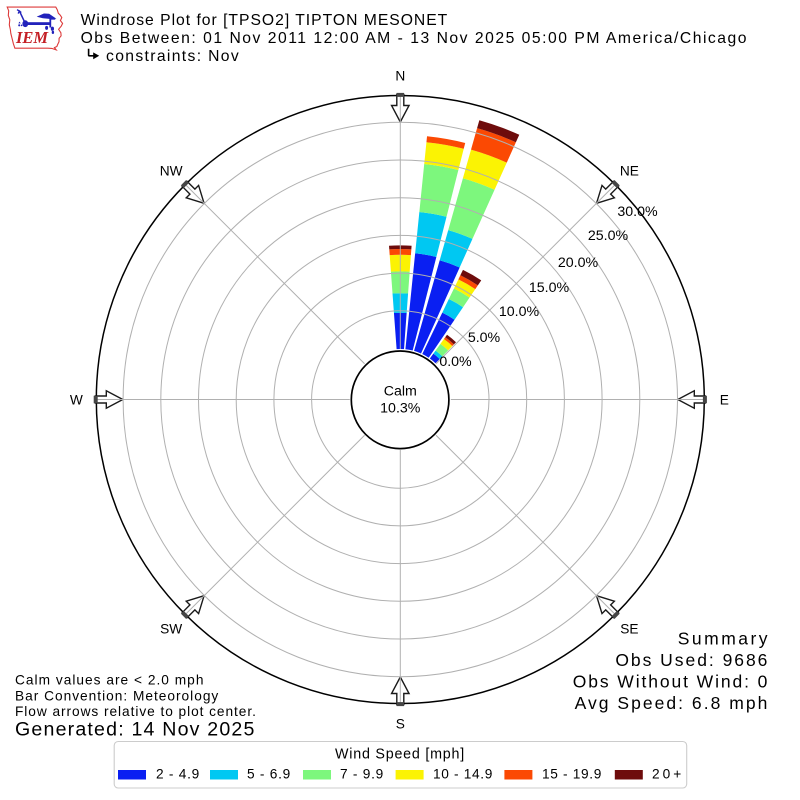  Describe the element at coordinates (629, 170) in the screenshot. I see `svg-text: NE` at that location.